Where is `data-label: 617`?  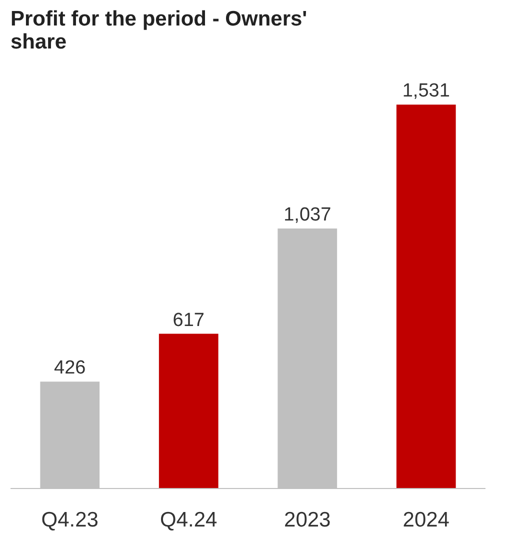 data-label: 617 is located at coordinates (188, 320).